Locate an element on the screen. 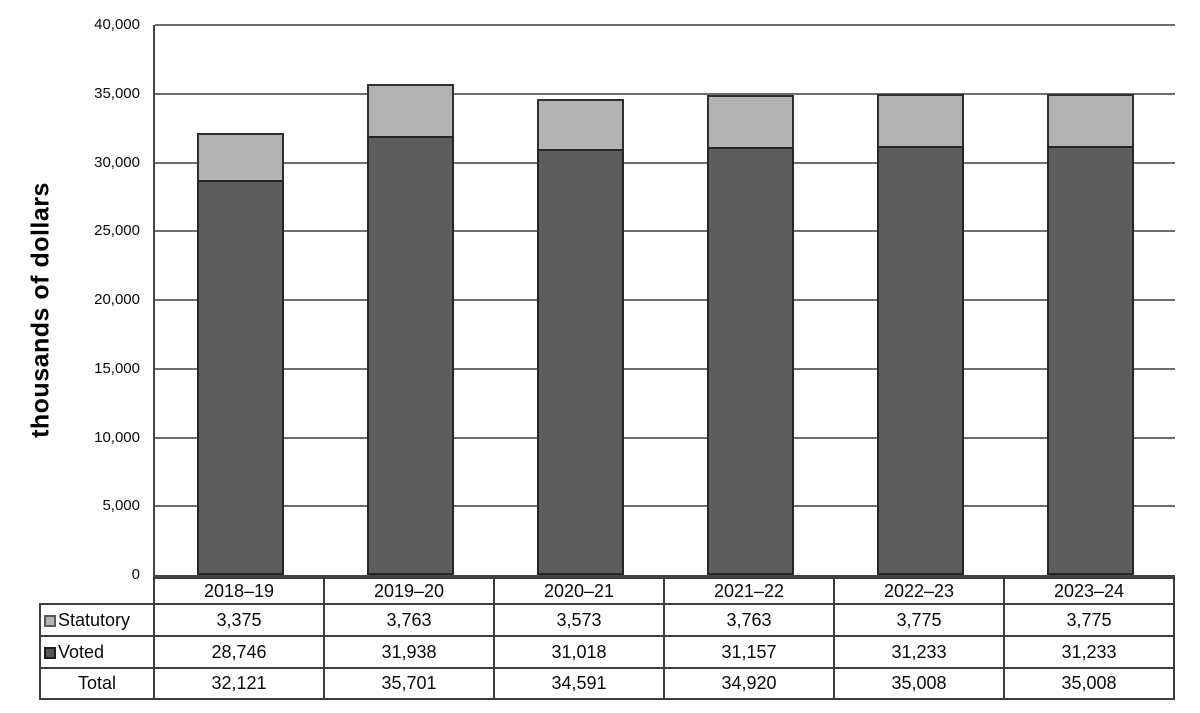 This screenshot has height=713, width=1200. table-value-cell: 34,591 is located at coordinates (579, 683).